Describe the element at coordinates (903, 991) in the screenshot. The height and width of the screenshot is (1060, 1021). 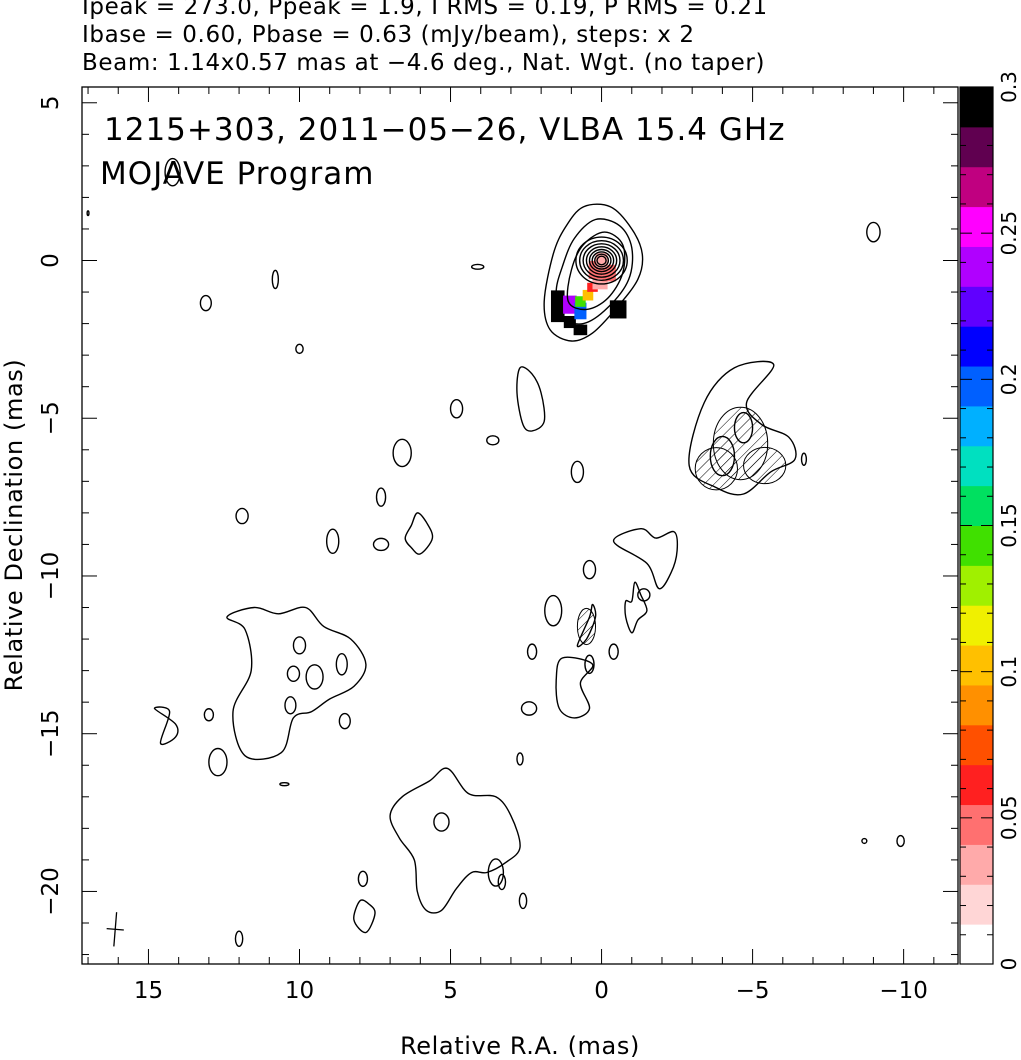
I see `x-tick-label: −10` at that location.